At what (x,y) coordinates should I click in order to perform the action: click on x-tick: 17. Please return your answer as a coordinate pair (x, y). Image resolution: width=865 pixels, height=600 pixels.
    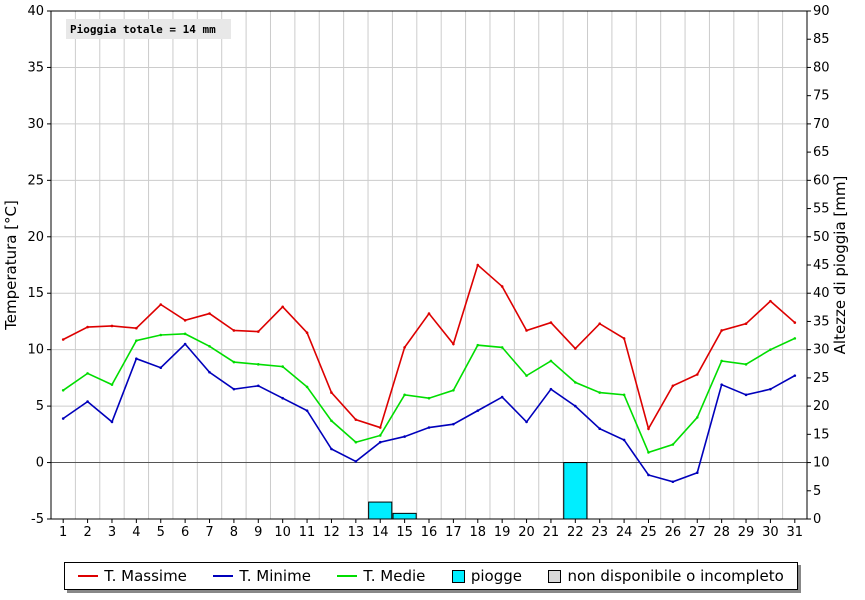
    Looking at the image, I should click on (453, 532).